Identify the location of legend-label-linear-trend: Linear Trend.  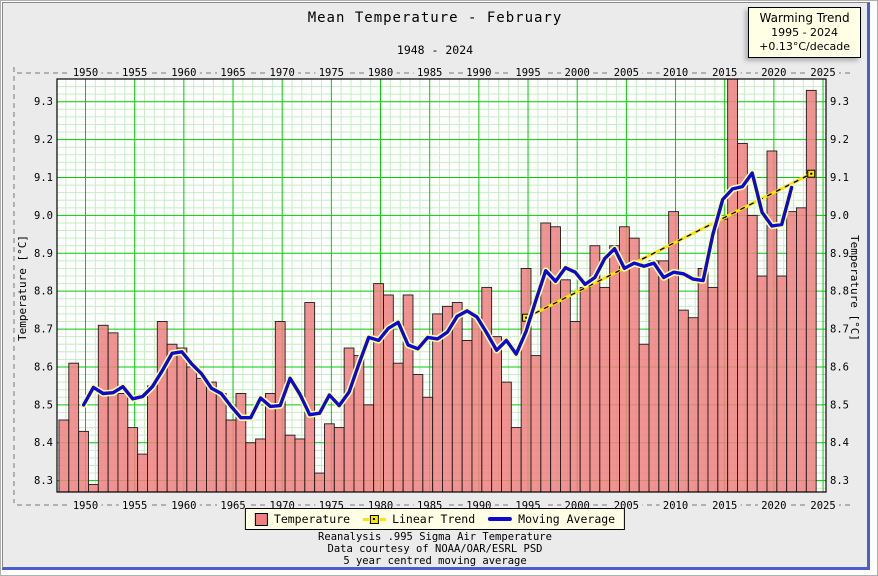
(434, 519).